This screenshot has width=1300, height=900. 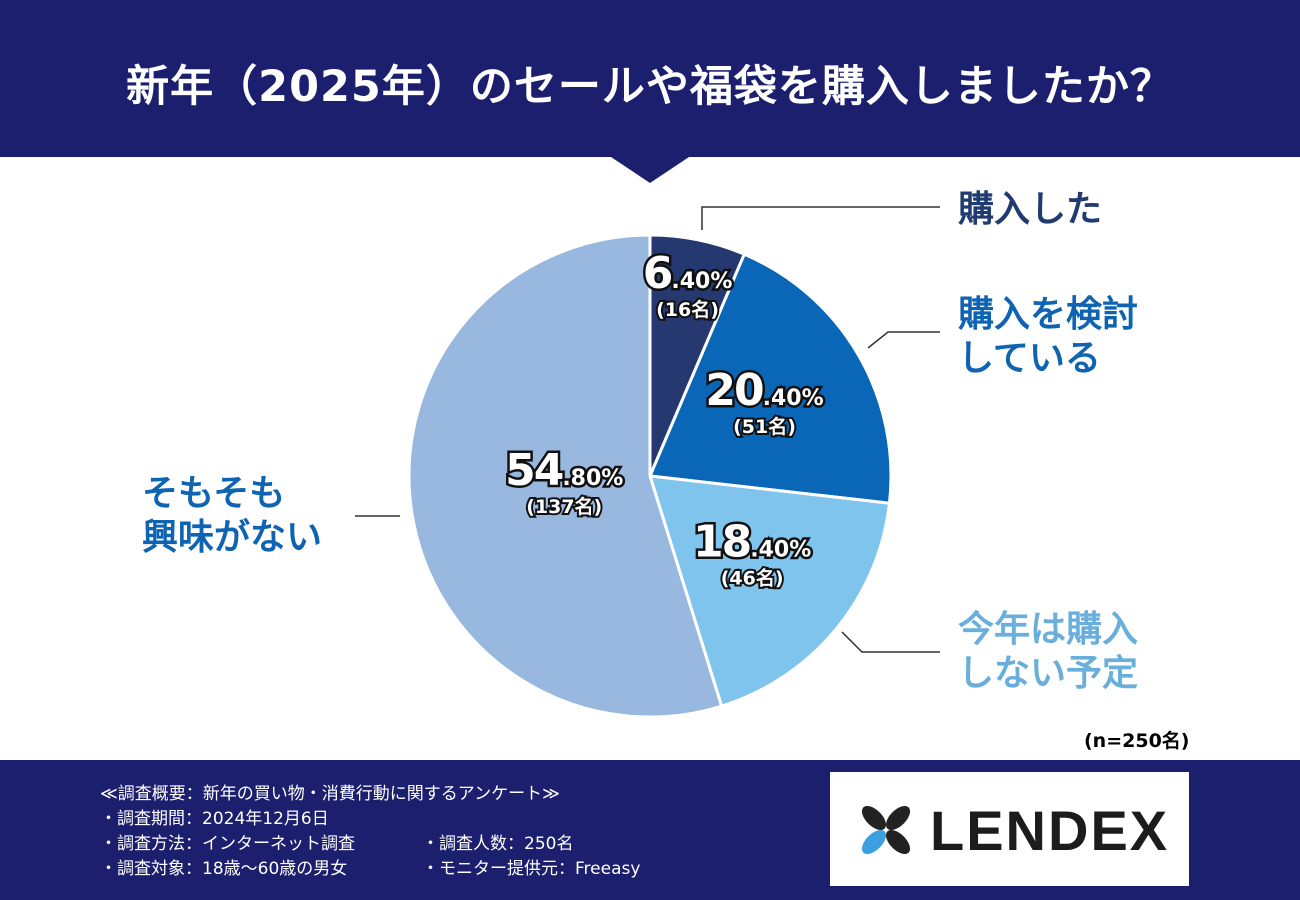 What do you see at coordinates (764, 390) in the screenshot?
I see `value-considering: 20.40%` at bounding box center [764, 390].